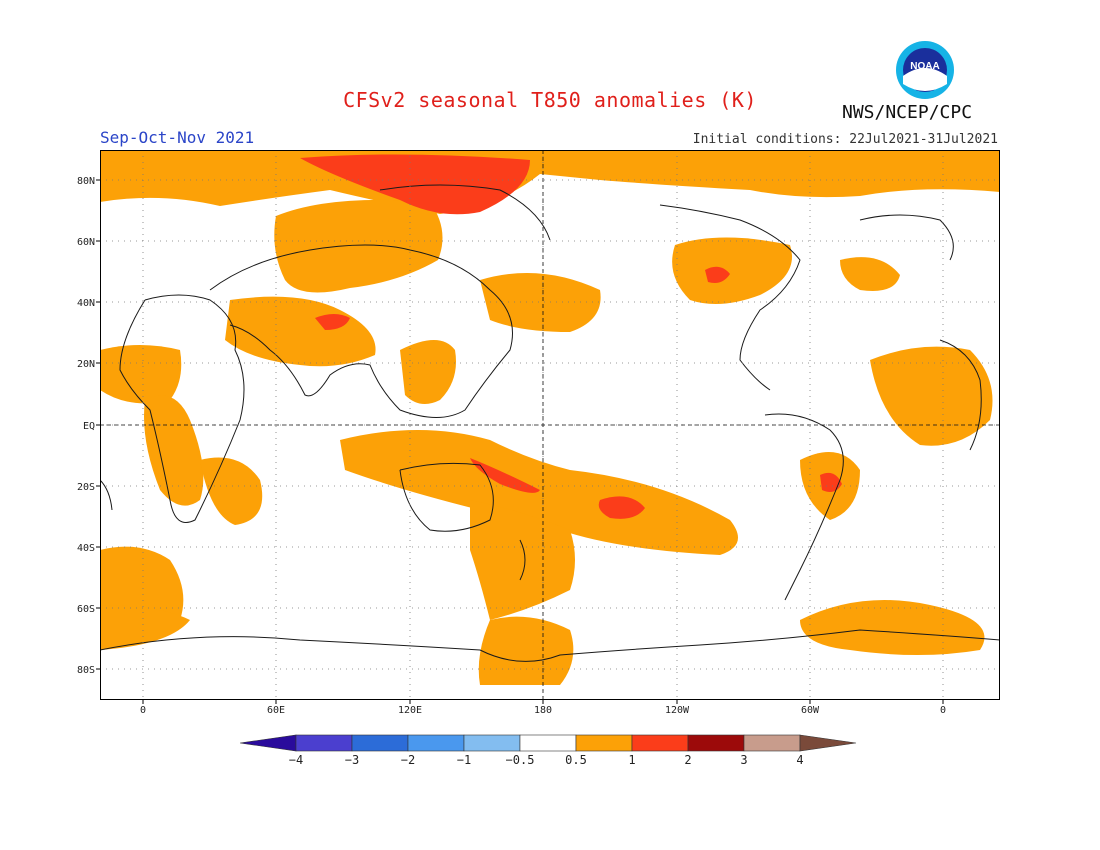 Image resolution: width=1100 pixels, height=850 pixels. I want to click on colorbar-tick-label: 1, so click(631, 760).